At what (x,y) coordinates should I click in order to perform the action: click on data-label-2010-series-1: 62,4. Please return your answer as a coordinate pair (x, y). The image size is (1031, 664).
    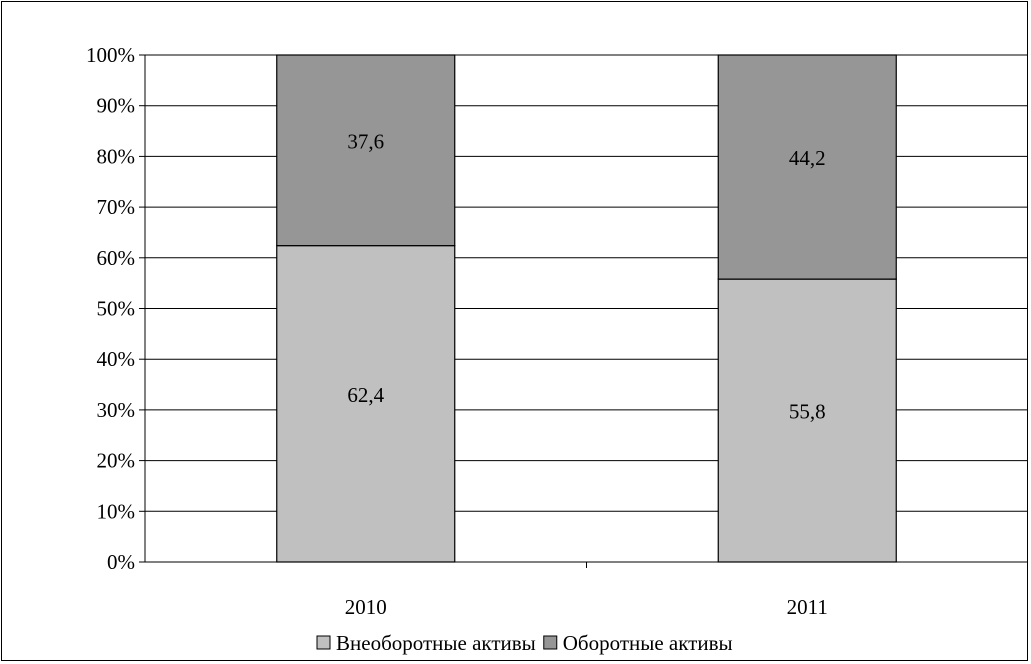
    Looking at the image, I should click on (365, 395).